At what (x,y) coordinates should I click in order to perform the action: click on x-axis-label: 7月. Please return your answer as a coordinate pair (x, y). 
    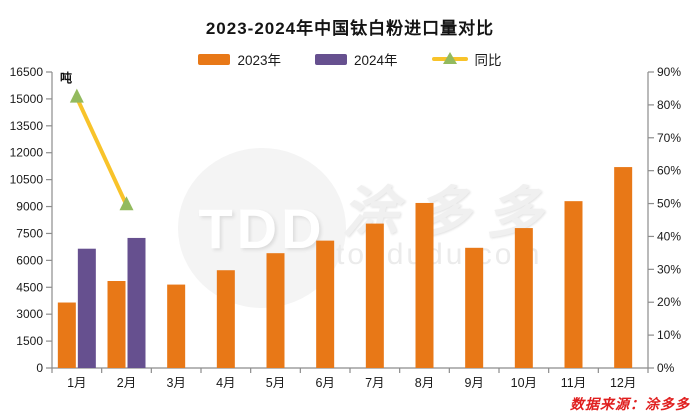
    Looking at the image, I should click on (374, 383).